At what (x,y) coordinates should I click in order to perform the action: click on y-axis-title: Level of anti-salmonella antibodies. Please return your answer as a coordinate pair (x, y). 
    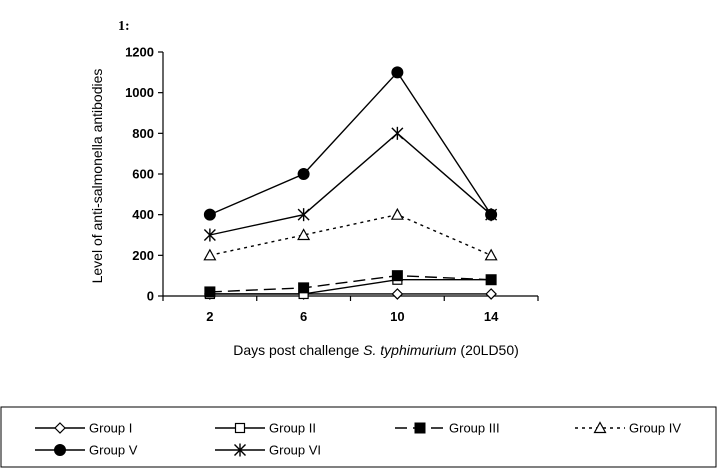
    Looking at the image, I should click on (97, 176).